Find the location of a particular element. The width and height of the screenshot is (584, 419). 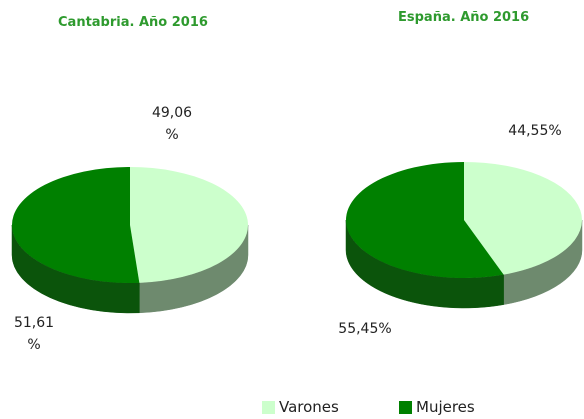

chart-title: España. Año 2016 is located at coordinates (464, 17).